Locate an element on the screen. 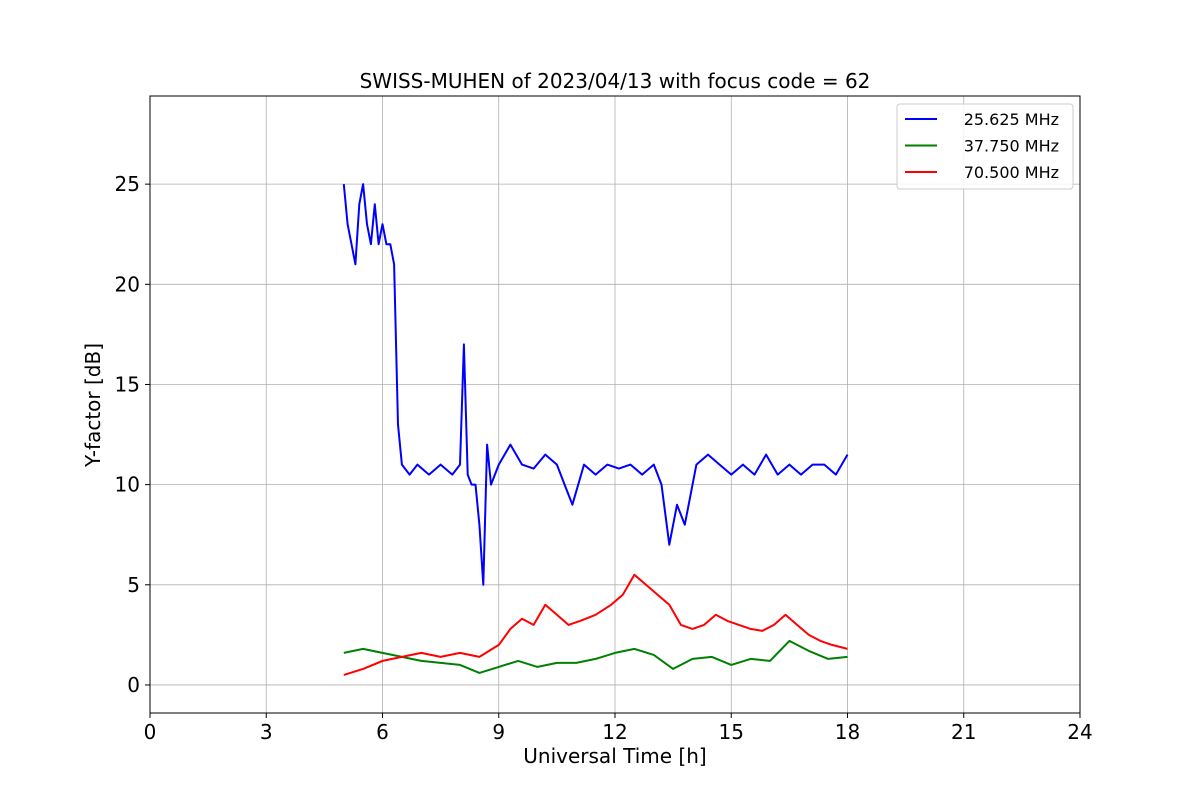 Image resolution: width=1200 pixels, height=800 pixels. y-tick-label: 5 is located at coordinates (133, 585).